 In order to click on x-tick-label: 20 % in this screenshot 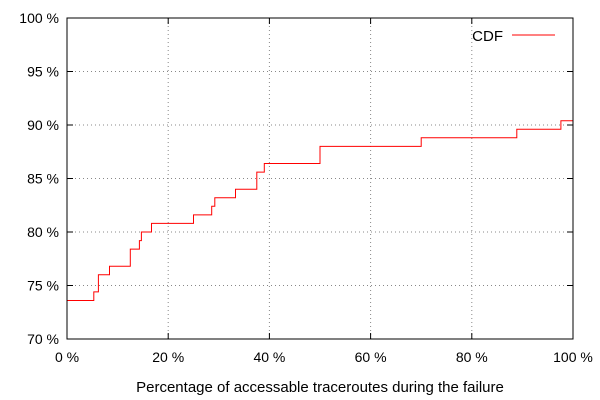, I will do `click(168, 357)`.